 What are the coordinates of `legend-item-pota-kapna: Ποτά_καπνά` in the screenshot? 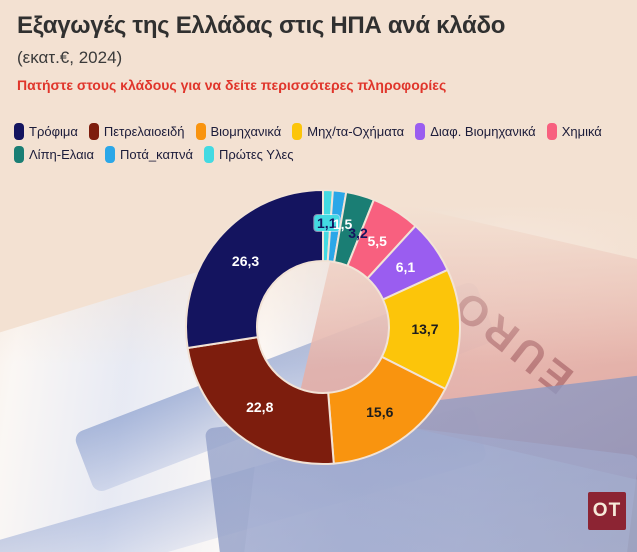 It's located at (149, 154).